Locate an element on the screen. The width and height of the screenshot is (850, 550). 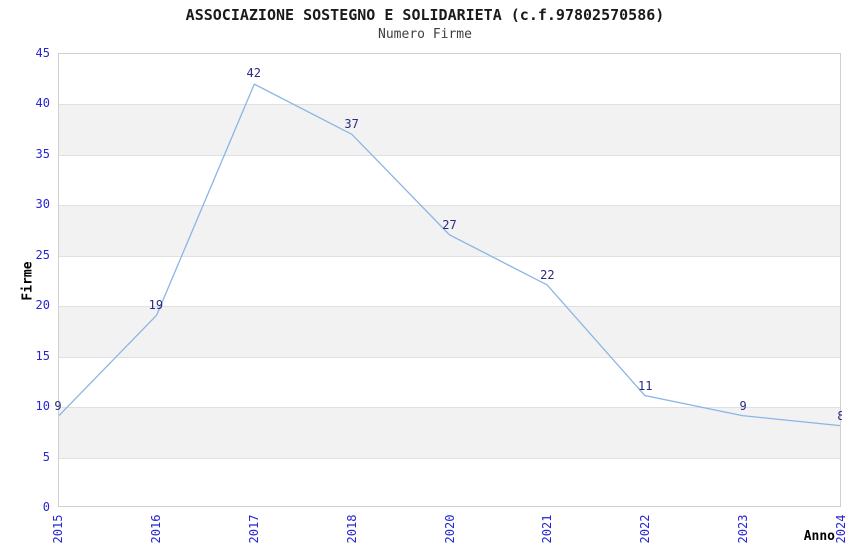
y-tick-label: 25 is located at coordinates (42, 254).